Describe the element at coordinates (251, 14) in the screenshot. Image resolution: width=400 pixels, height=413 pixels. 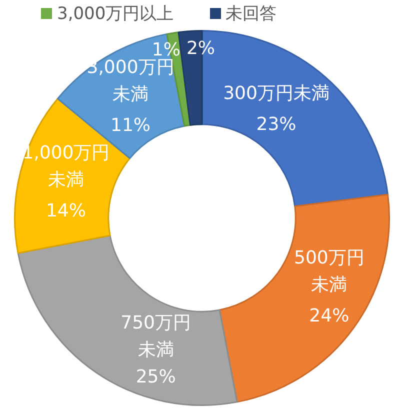
I see `legend-label: 未回答` at that location.